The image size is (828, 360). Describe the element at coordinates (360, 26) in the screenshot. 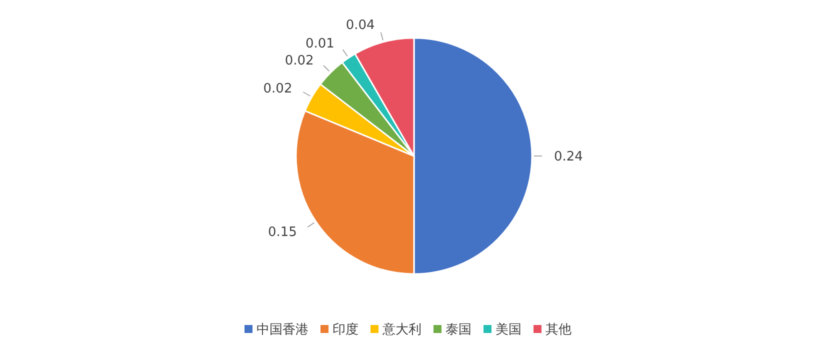

I see `data-label: 0.04` at that location.